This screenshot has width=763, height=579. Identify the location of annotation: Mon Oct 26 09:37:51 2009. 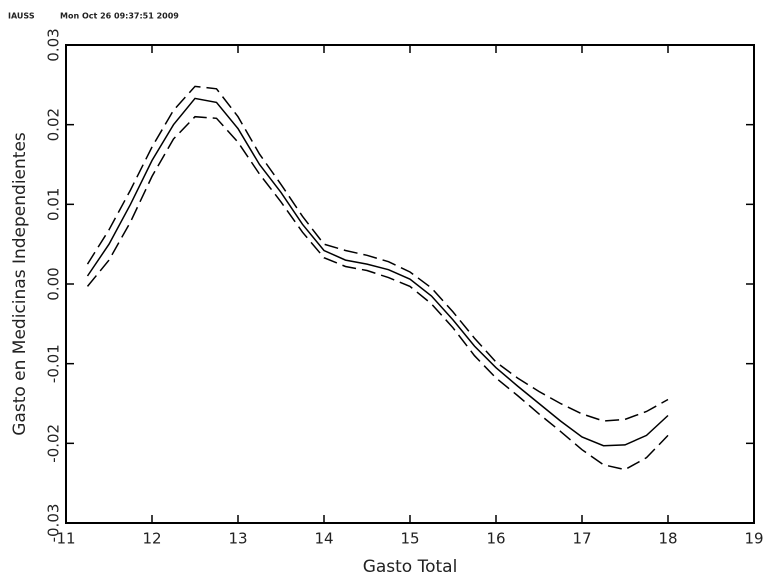
(119, 16).